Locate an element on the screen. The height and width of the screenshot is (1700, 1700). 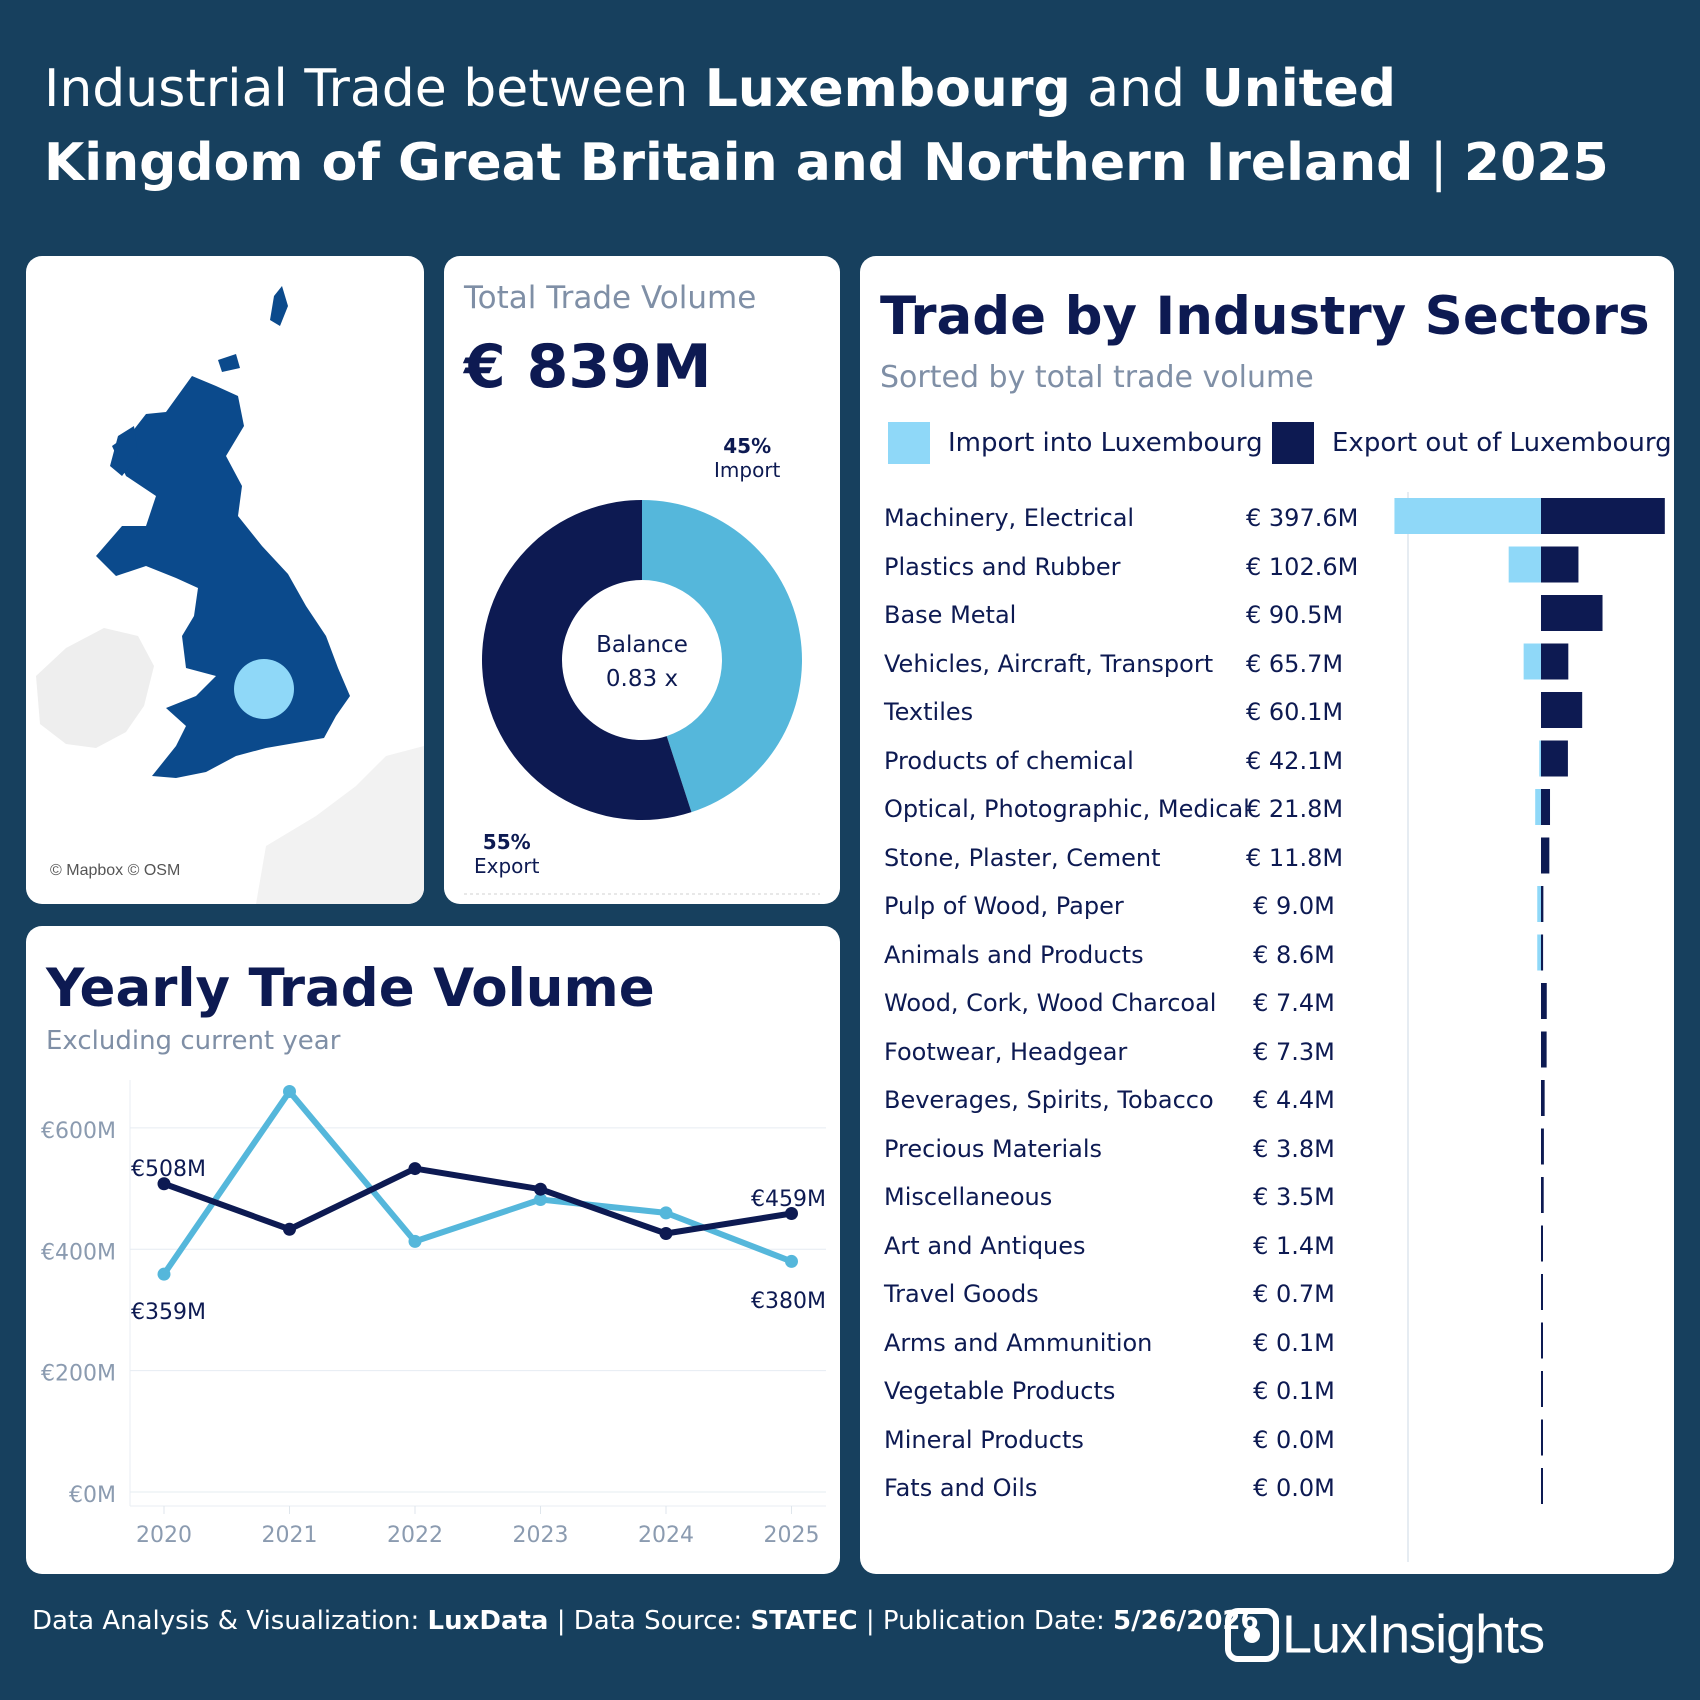
sector-row: Precious Materials € 3.8M is located at coordinates (1267, 1152).